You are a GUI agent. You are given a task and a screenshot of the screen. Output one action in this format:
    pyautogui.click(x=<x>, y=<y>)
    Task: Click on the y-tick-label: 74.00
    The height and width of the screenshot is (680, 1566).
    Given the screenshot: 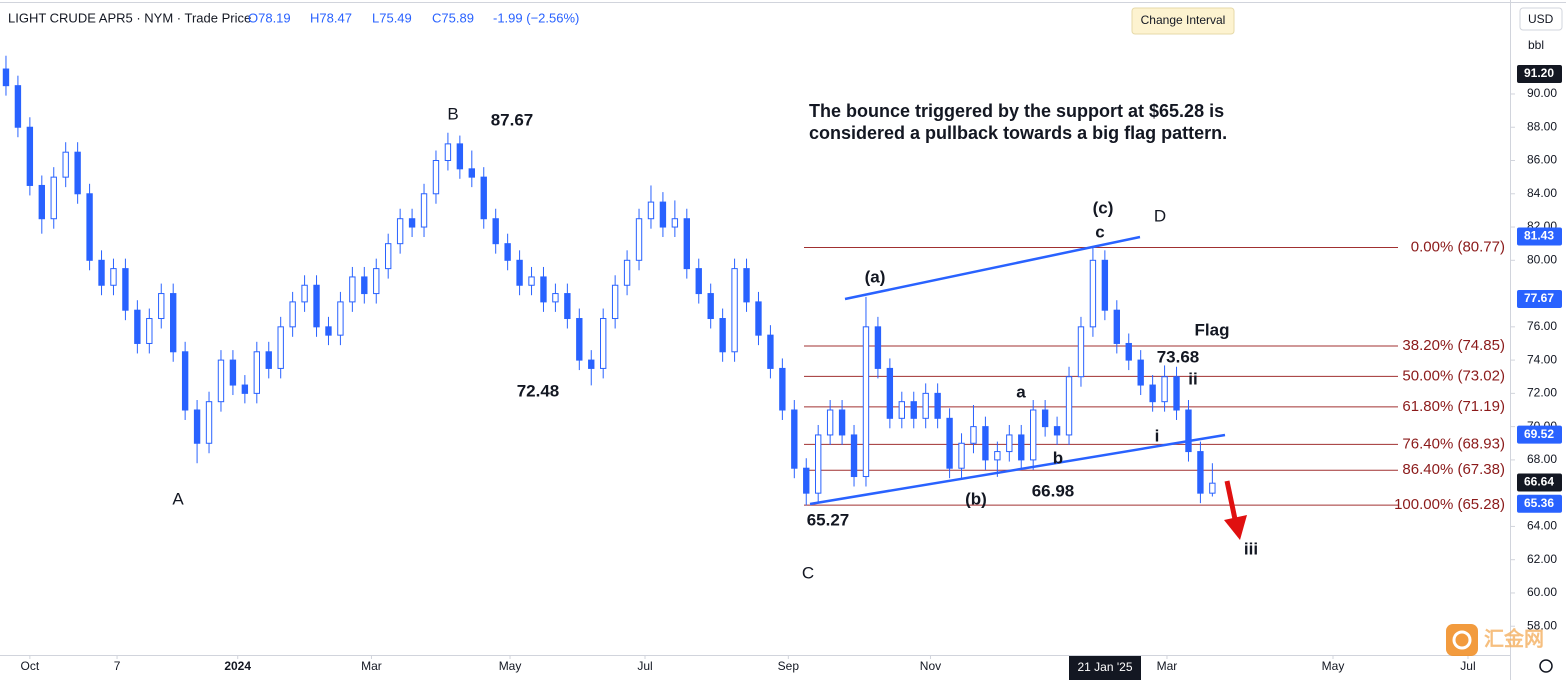 What is the action you would take?
    pyautogui.click(x=1542, y=359)
    